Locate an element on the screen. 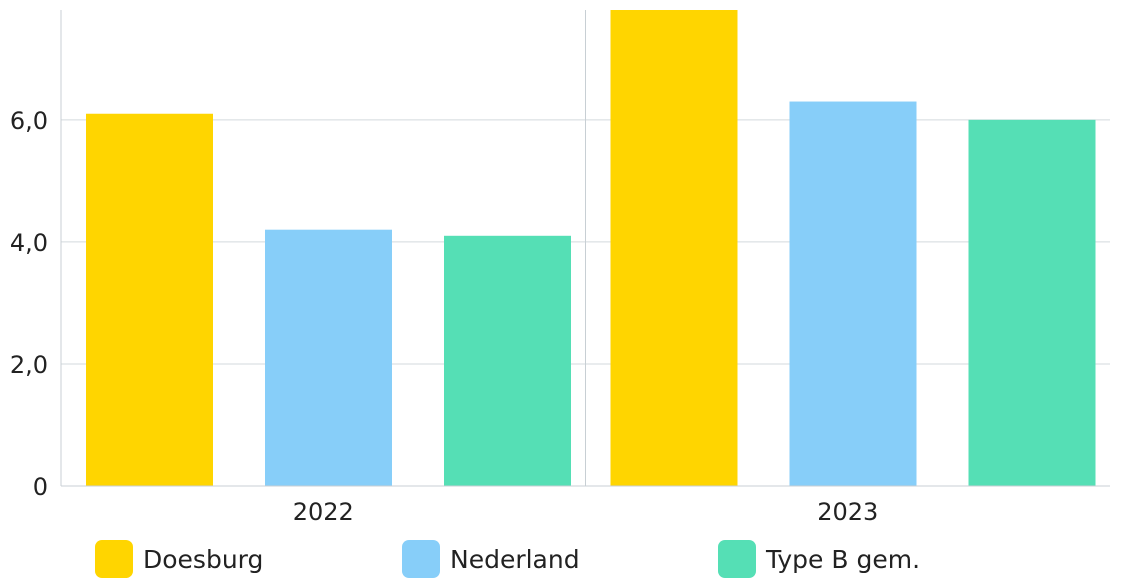 Image resolution: width=1126 pixels, height=582 pixels. y-axis-ticks: 0 2,0 4,0 6,0 is located at coordinates (29, 304).